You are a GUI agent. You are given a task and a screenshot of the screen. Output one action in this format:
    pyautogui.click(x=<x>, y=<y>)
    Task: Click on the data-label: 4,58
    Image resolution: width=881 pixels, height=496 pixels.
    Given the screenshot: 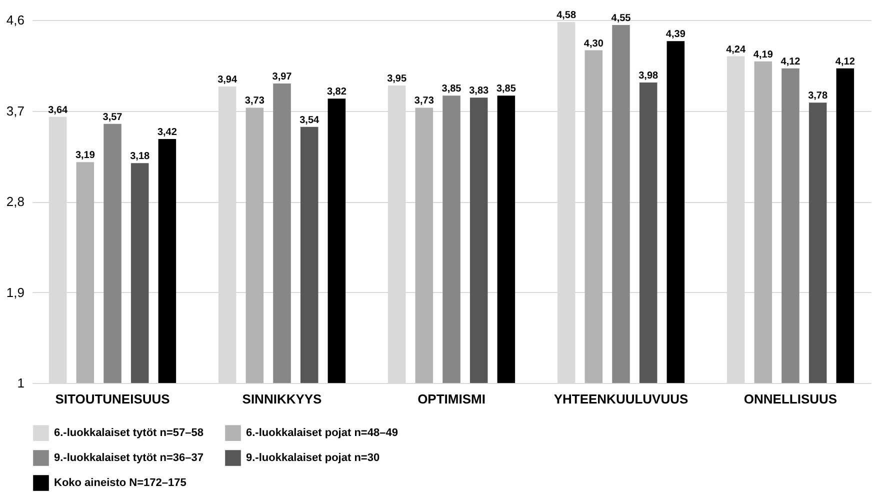 What is the action you would take?
    pyautogui.click(x=566, y=16)
    